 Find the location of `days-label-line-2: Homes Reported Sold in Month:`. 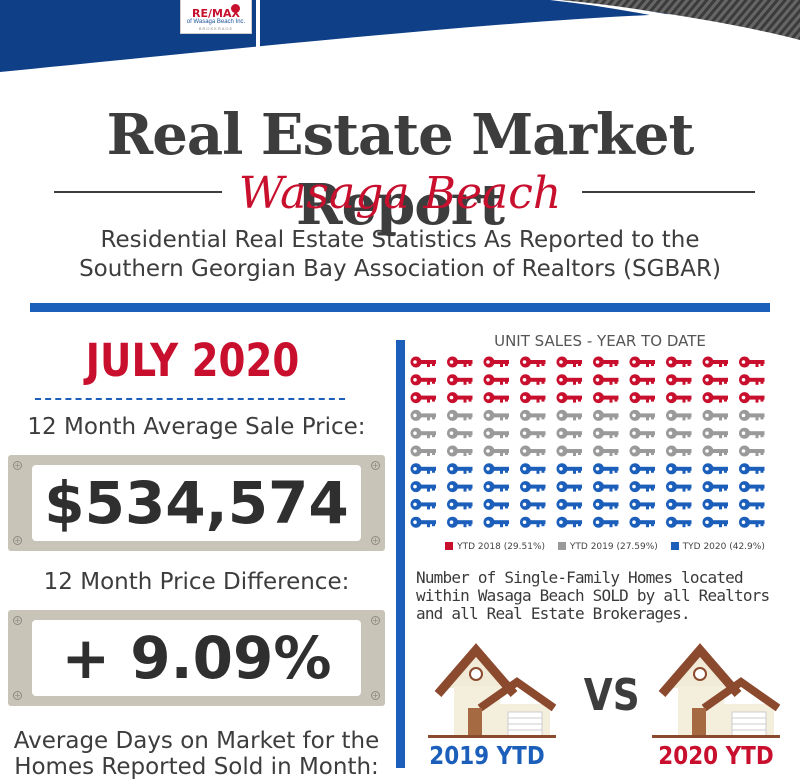

days-label-line-2: Homes Reported Sold in Month: is located at coordinates (196, 767).